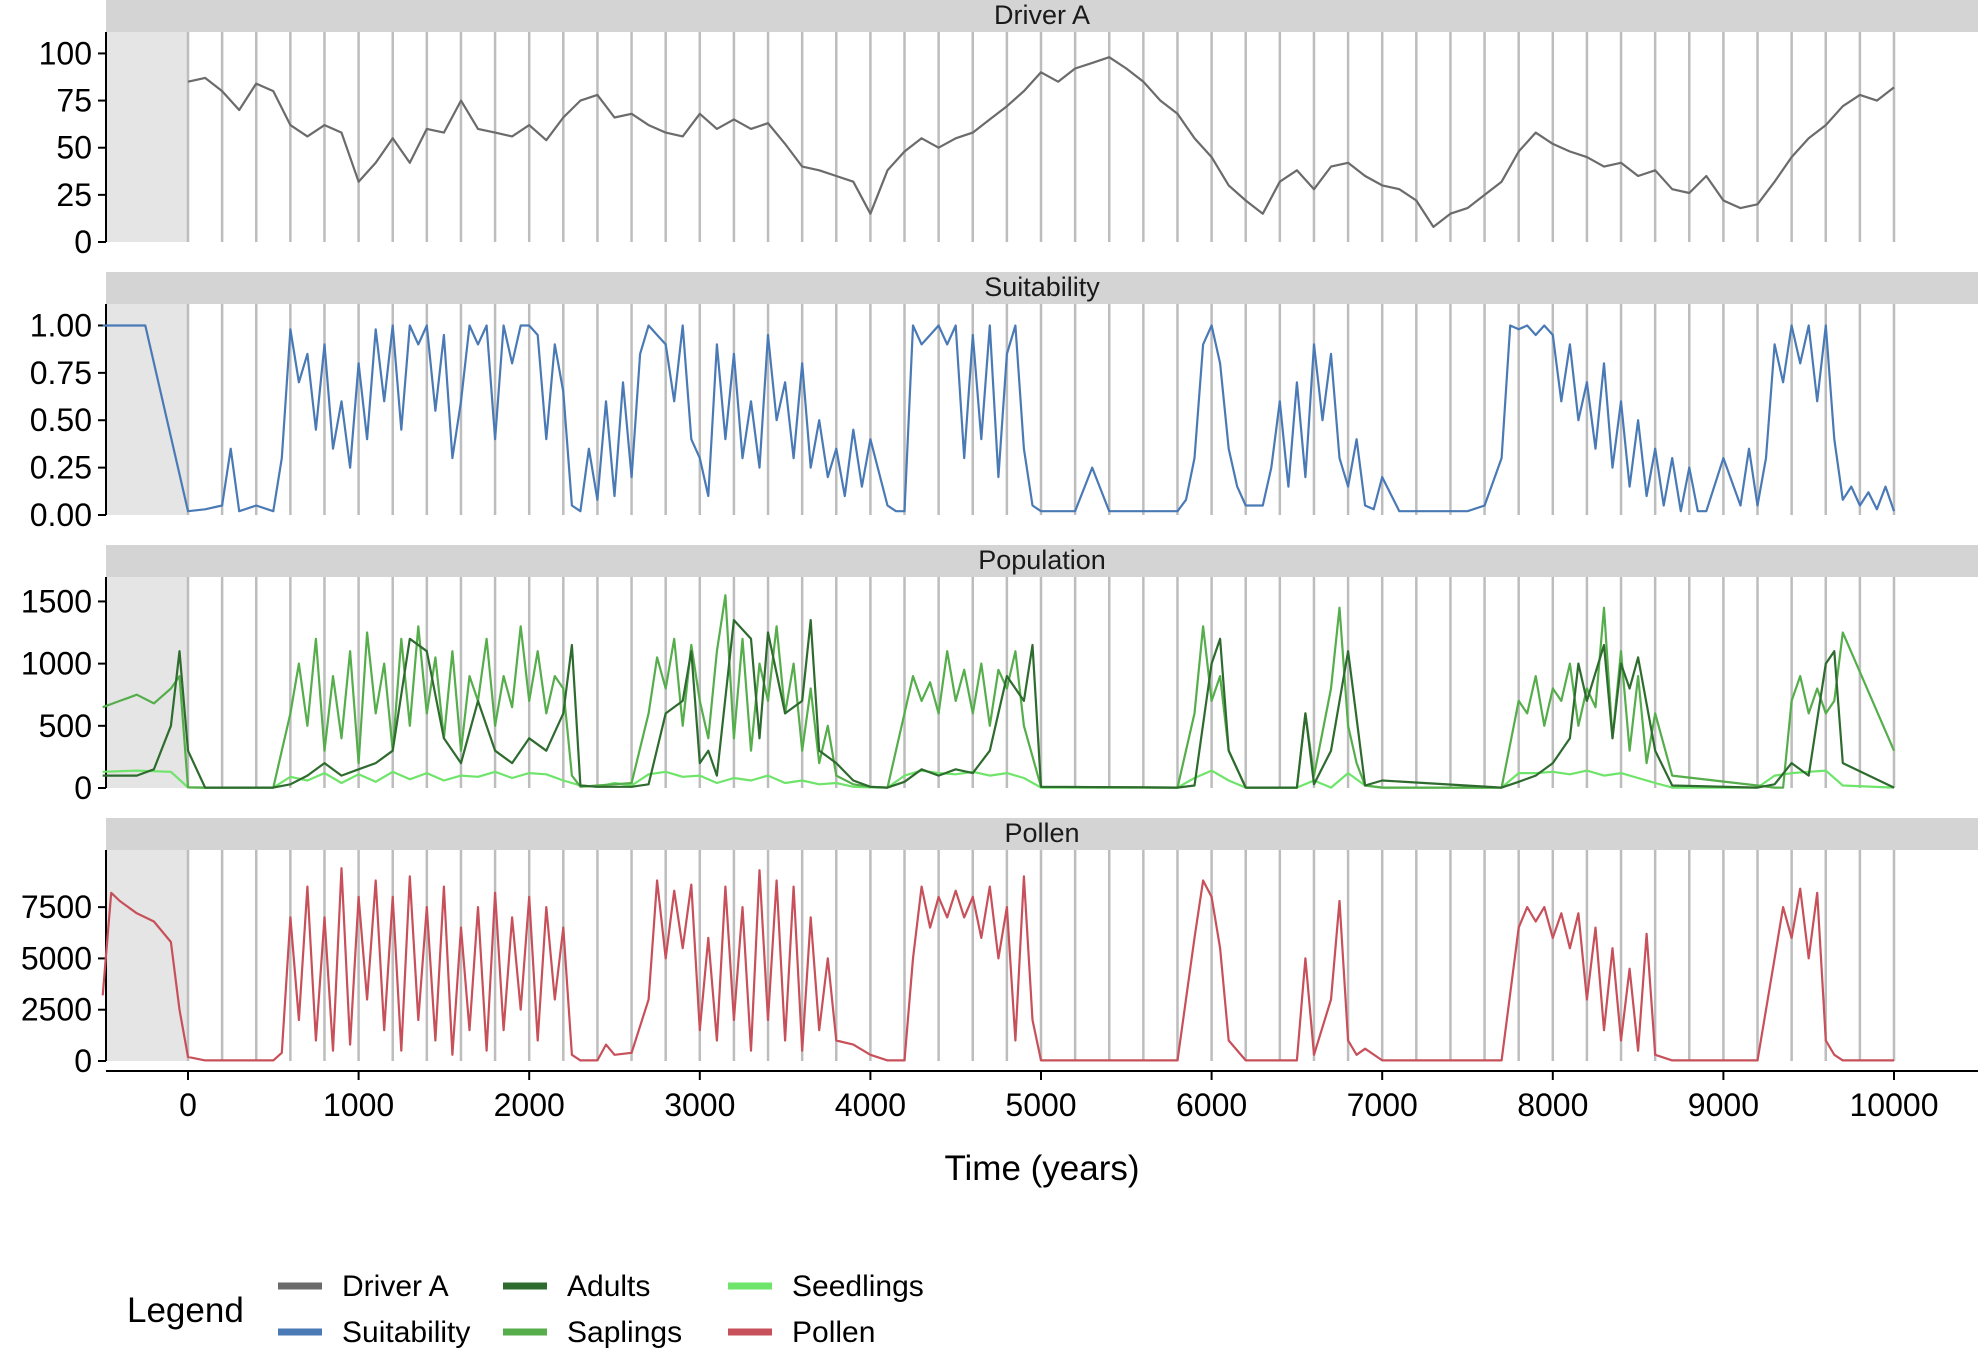  What do you see at coordinates (395, 1286) in the screenshot?
I see `legend-label: Driver A` at bounding box center [395, 1286].